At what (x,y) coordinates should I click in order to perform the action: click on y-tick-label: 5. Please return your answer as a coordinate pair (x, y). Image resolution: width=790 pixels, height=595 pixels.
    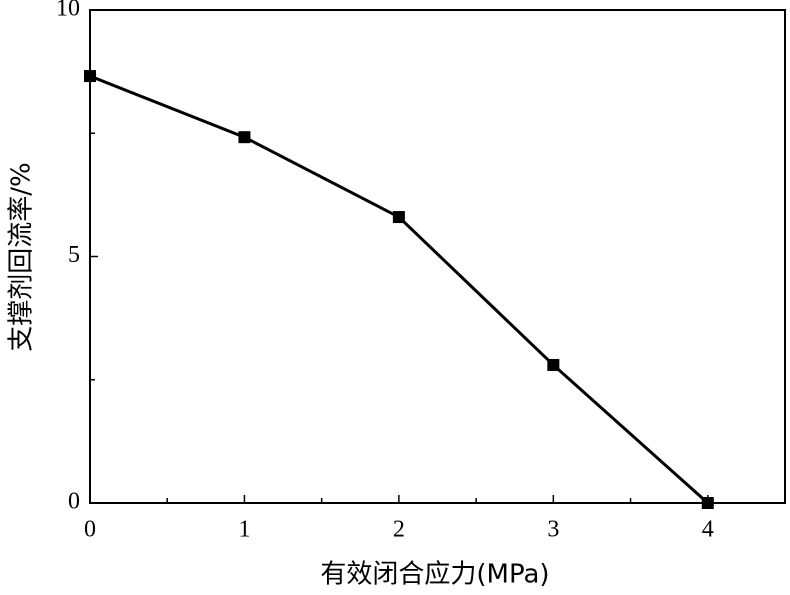
    Looking at the image, I should click on (74, 255).